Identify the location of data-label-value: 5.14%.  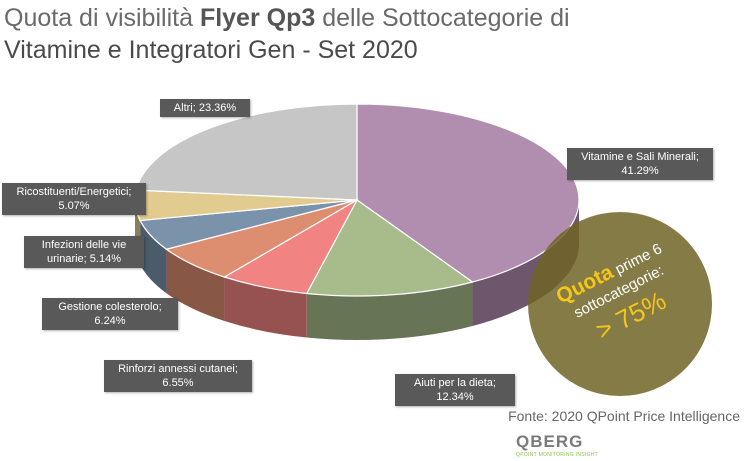
(105, 259).